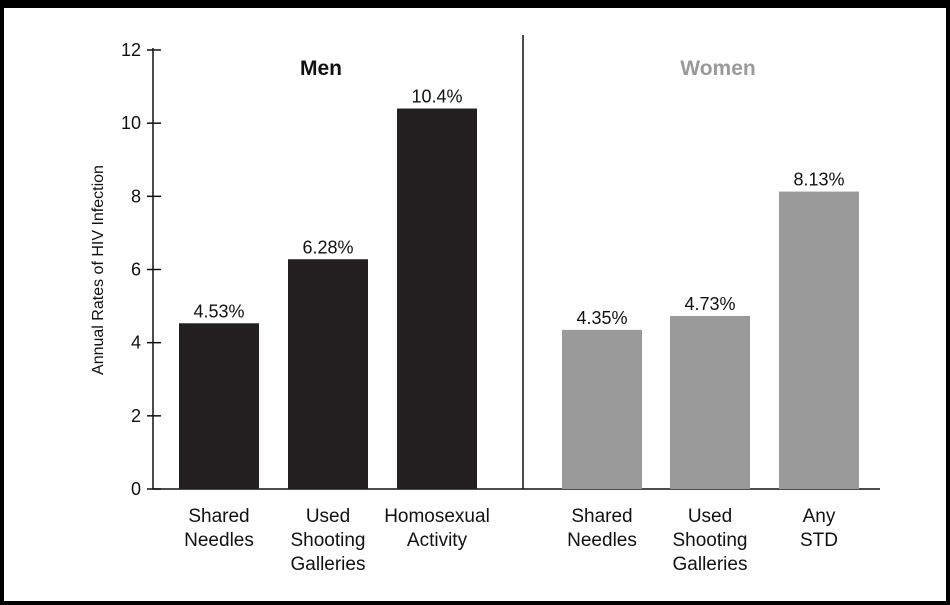 The image size is (950, 605). I want to click on y-tick-label: 6, so click(136, 270).